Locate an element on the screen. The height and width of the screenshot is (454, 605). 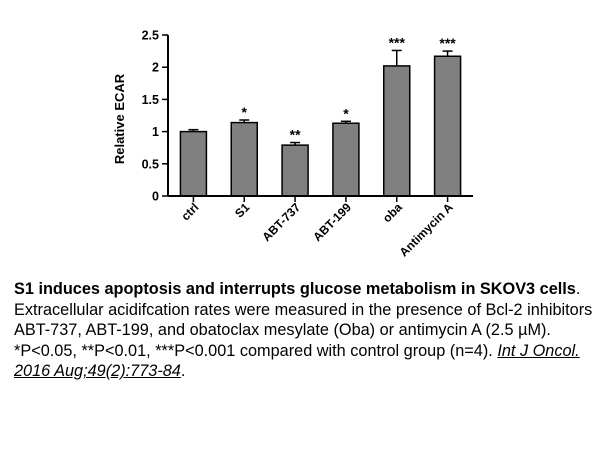
y-axis-ticks: 0 0.5 1 1.5 2 2.5 is located at coordinates (155, 116).